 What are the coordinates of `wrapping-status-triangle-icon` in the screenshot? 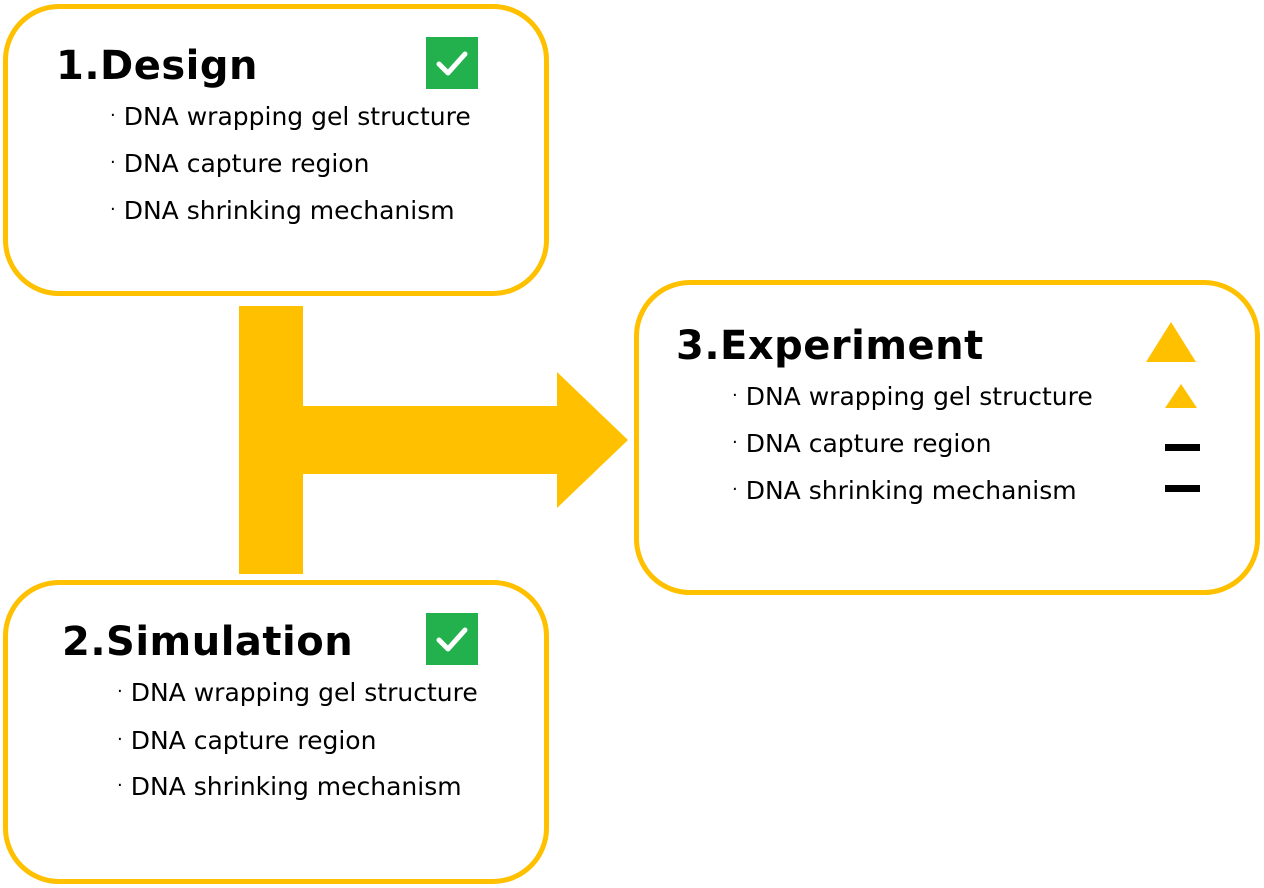 It's located at (1181, 396).